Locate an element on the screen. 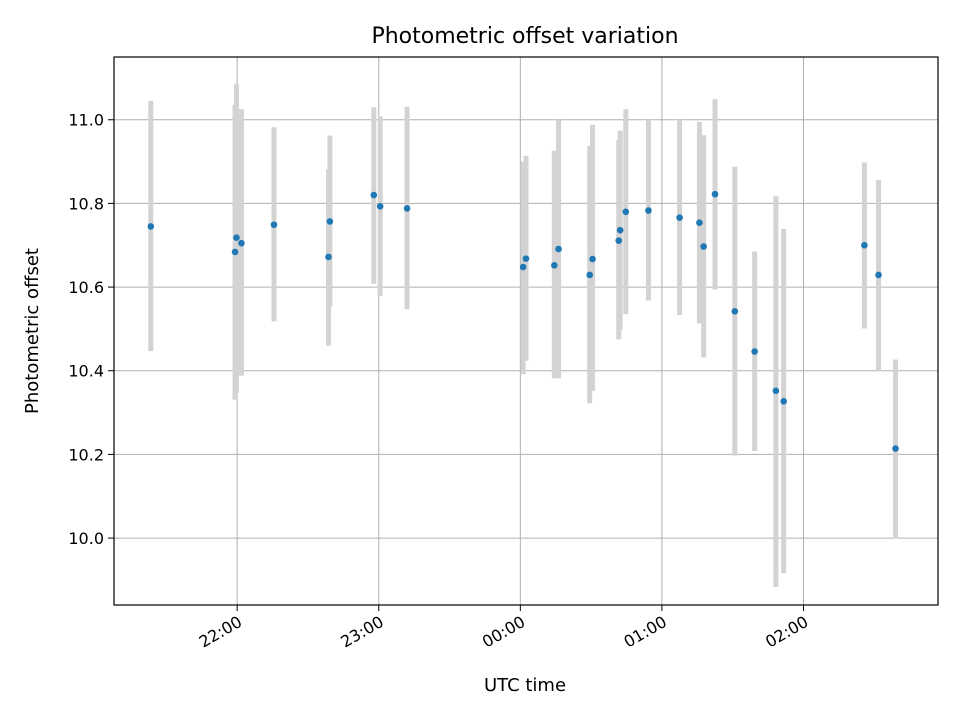  x-axis-label: UTC time is located at coordinates (525, 685).